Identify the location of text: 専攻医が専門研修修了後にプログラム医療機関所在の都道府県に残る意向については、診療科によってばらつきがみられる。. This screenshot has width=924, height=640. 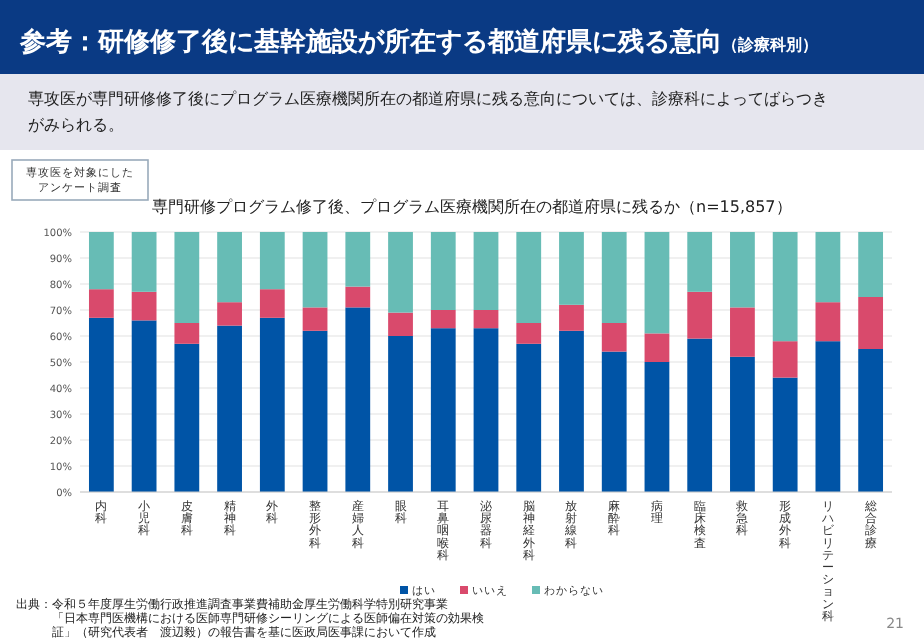
(428, 112).